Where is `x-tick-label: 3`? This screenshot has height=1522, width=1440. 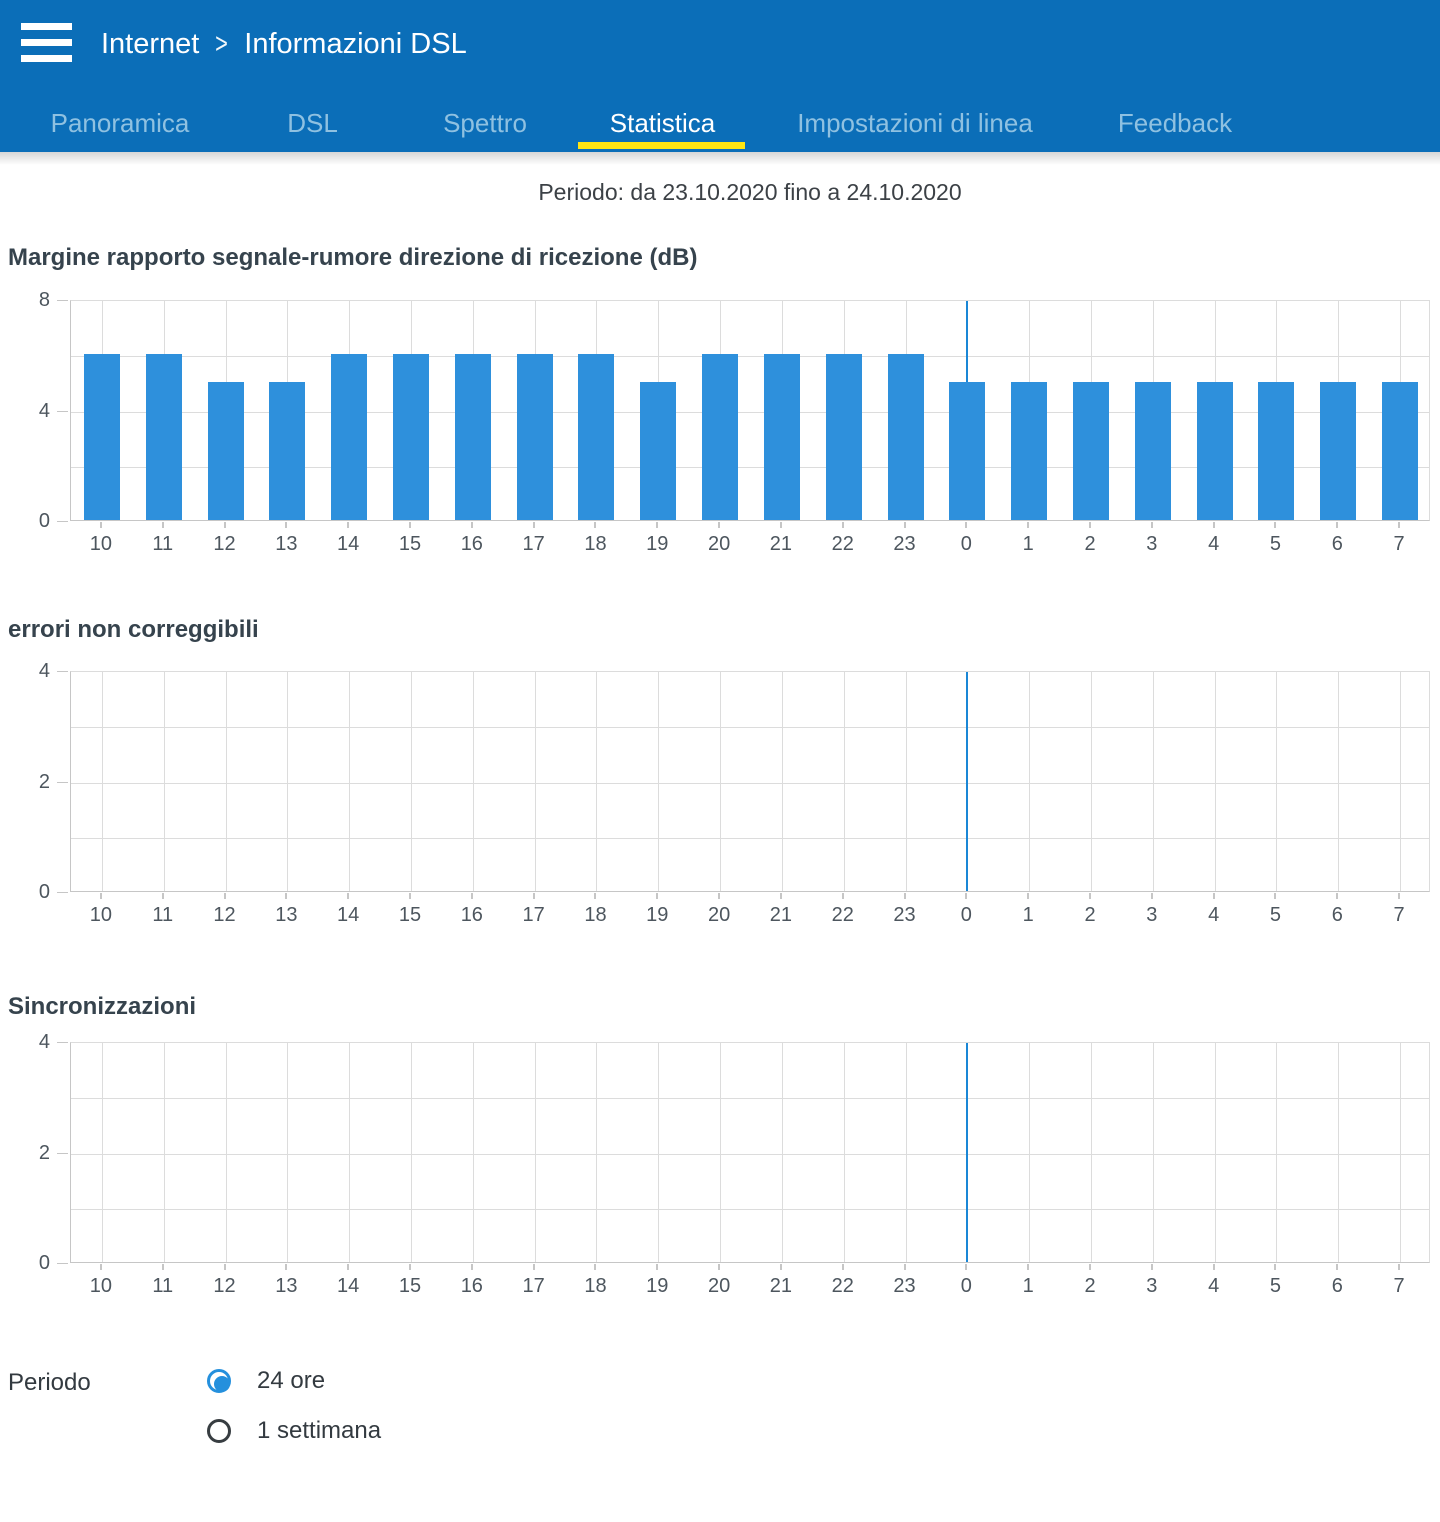
x-tick-label: 3 is located at coordinates (1152, 1286).